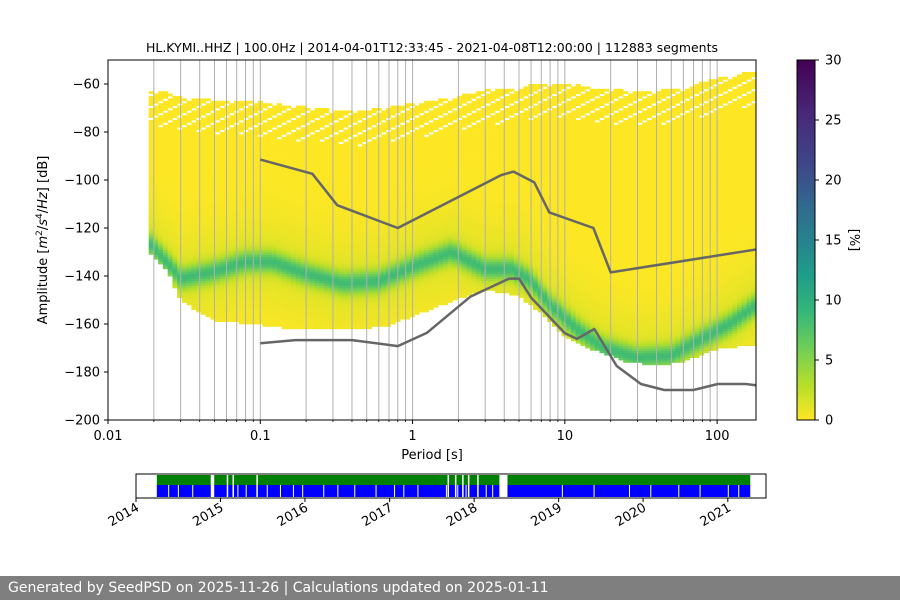 The width and height of the screenshot is (900, 600). I want to click on heatmap-column, so click(175, 192).